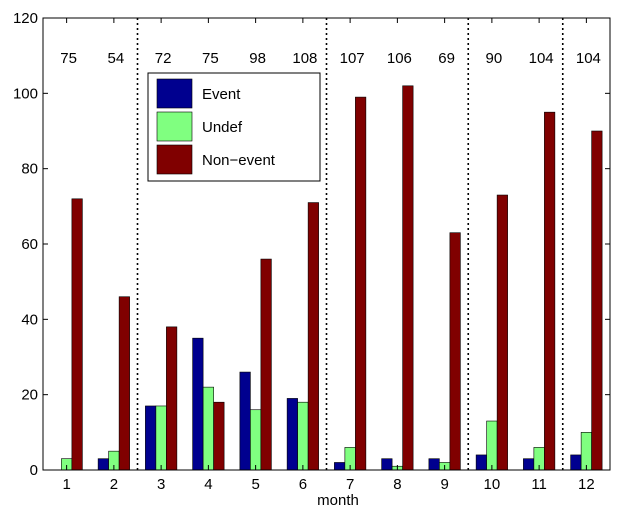 This screenshot has width=625, height=508. I want to click on x-tick-label: 4, so click(208, 484).